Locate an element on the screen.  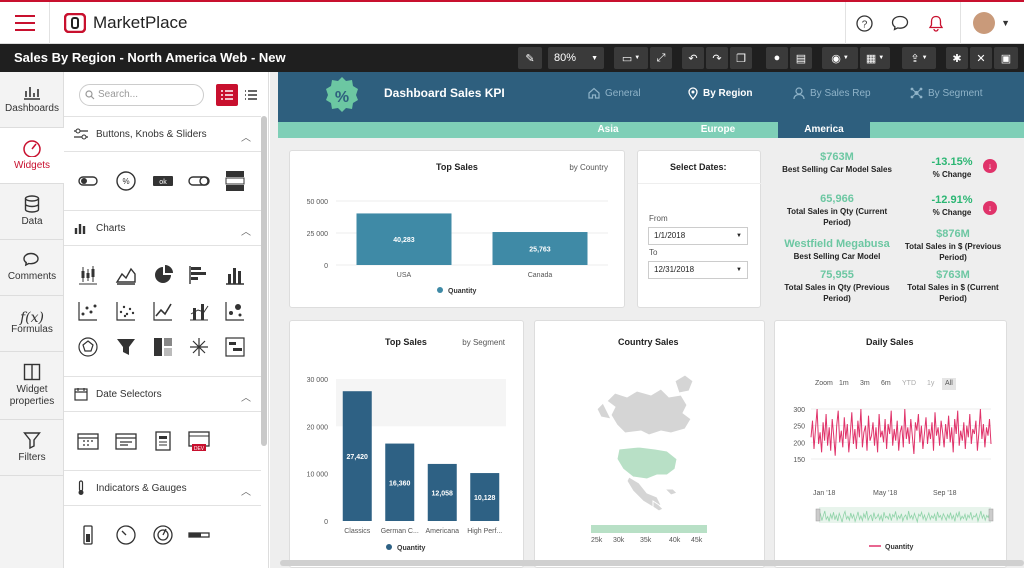
line-chart-icon is located at coordinates (163, 311).